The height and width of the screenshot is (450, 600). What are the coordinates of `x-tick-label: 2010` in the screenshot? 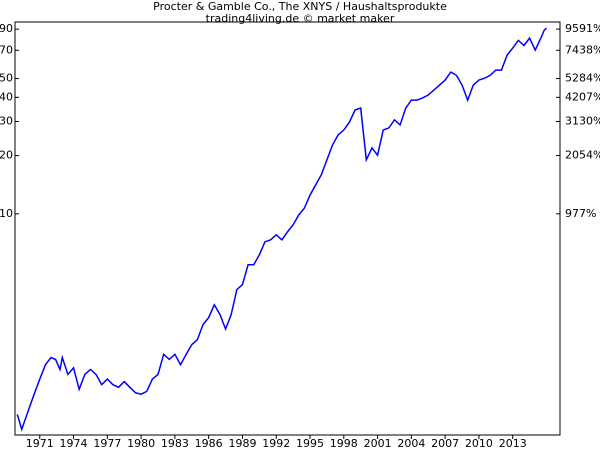 It's located at (479, 443).